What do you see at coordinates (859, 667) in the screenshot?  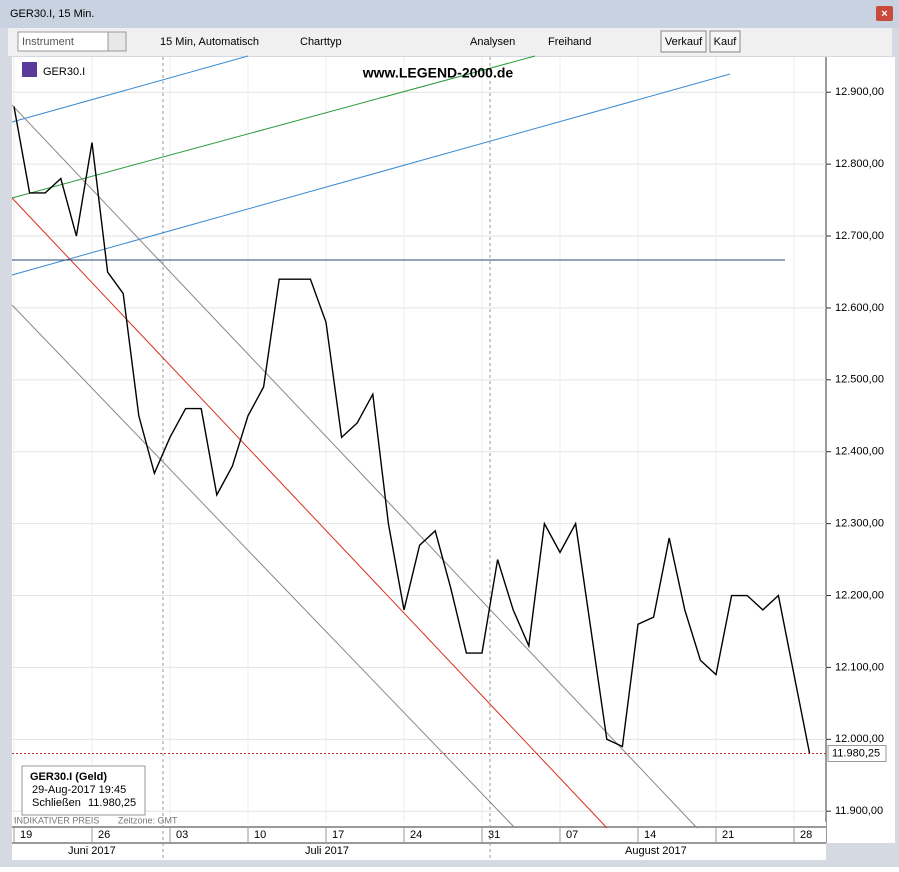 I see `y-tick-label: 12.100,00` at bounding box center [859, 667].